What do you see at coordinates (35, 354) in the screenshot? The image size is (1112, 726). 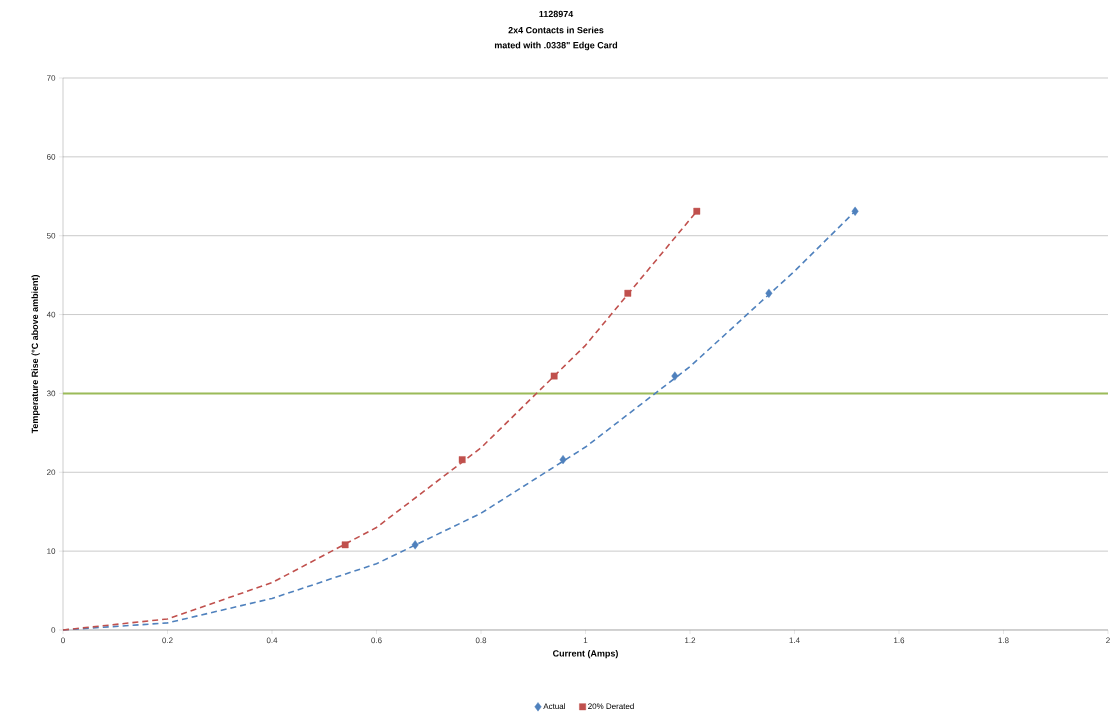 I see `y-axis-title: Temperature Rise (°C above ambient)` at bounding box center [35, 354].